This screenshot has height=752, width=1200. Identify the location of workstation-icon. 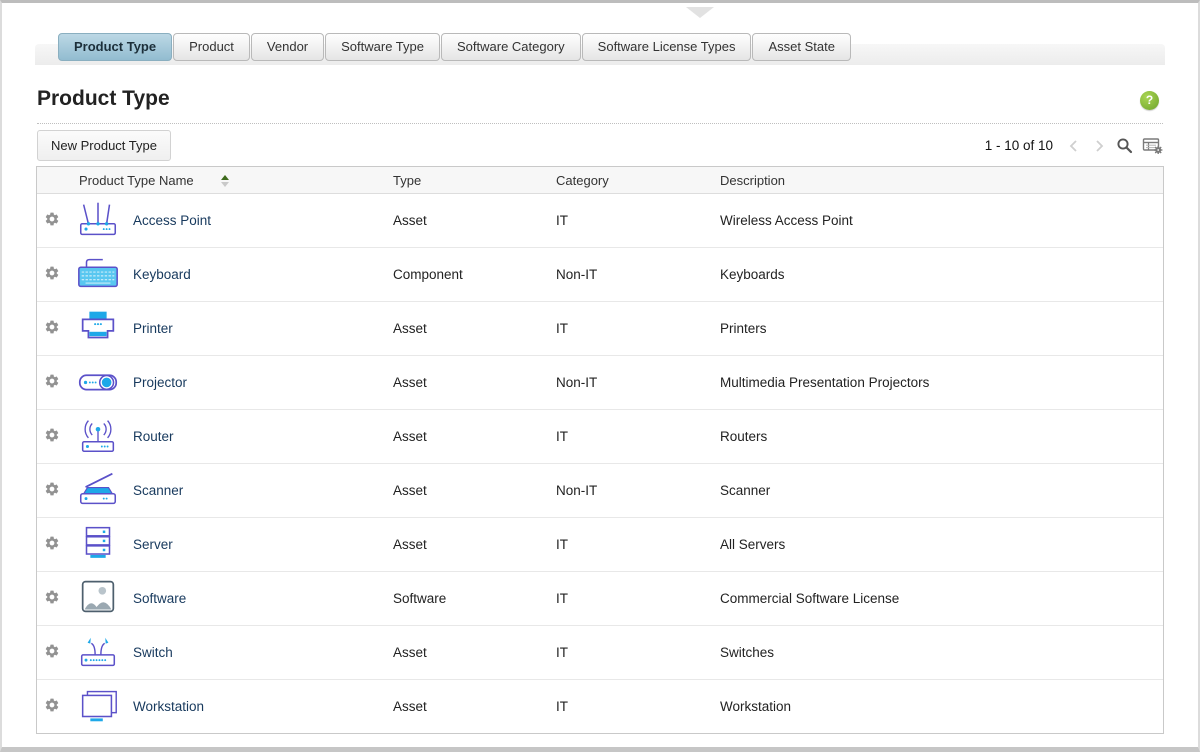
(98, 705).